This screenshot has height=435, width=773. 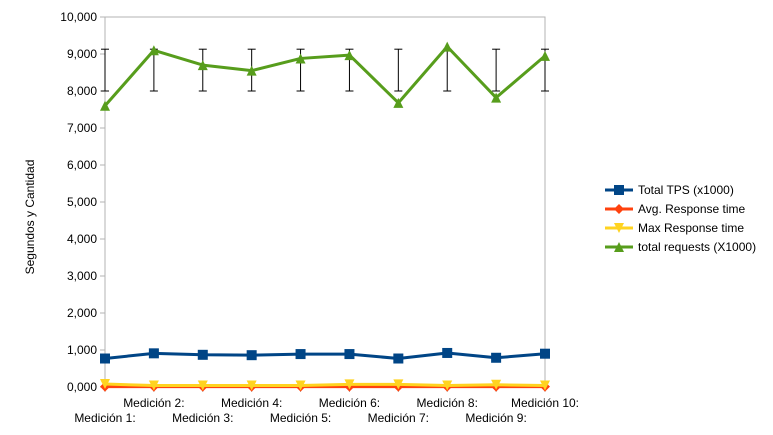 What do you see at coordinates (691, 228) in the screenshot?
I see `legend-label: Max Response time` at bounding box center [691, 228].